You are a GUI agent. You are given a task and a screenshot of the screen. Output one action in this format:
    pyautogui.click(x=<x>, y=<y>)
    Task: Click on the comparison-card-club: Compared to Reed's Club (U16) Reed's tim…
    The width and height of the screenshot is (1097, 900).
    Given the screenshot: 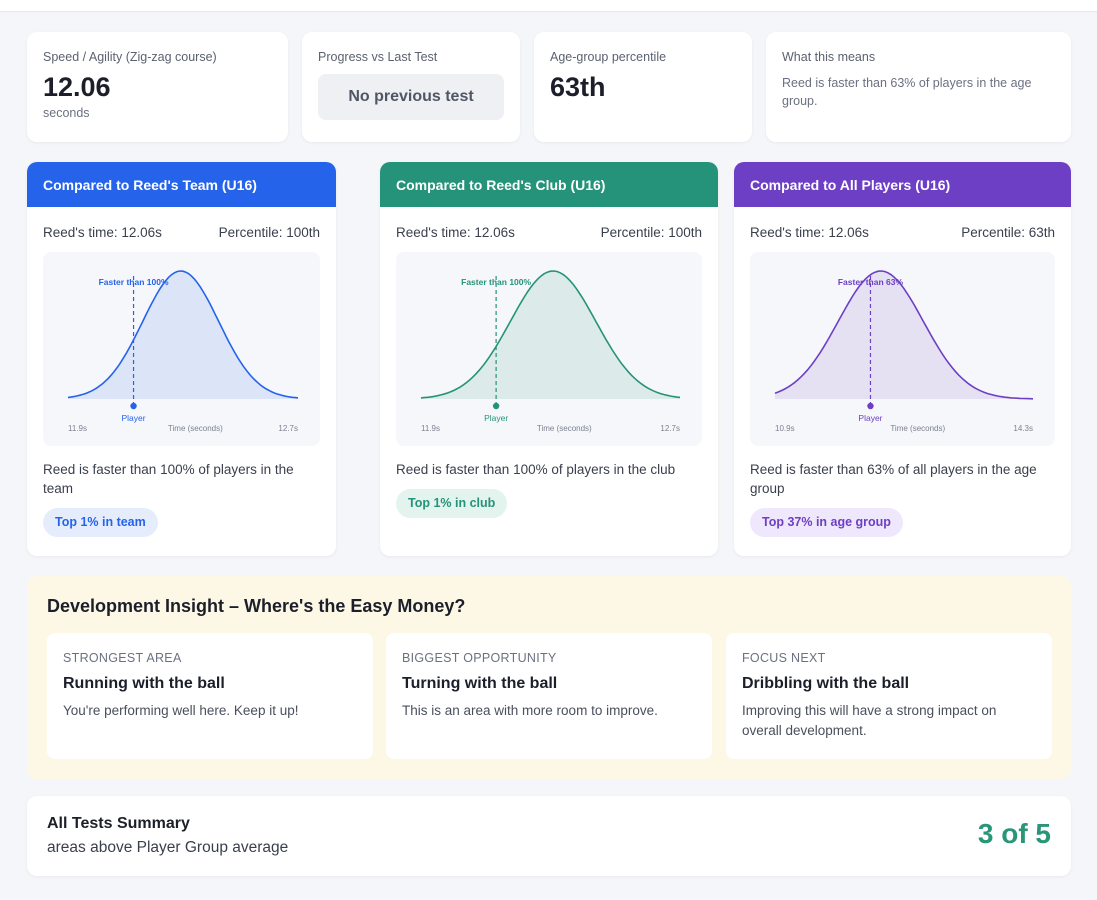 What is the action you would take?
    pyautogui.click(x=549, y=359)
    